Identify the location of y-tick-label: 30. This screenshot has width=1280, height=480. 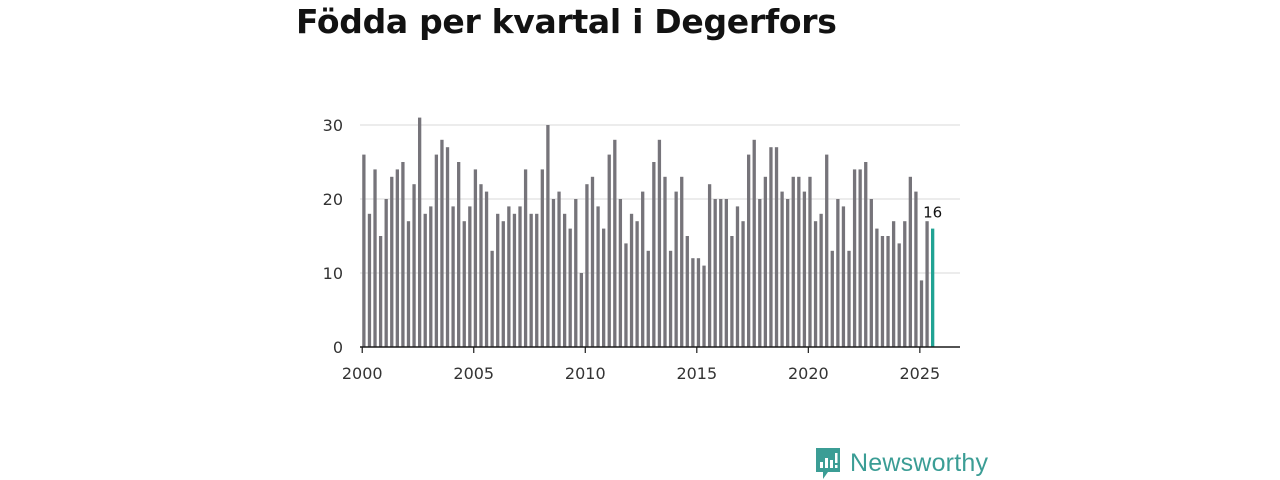
(333, 125).